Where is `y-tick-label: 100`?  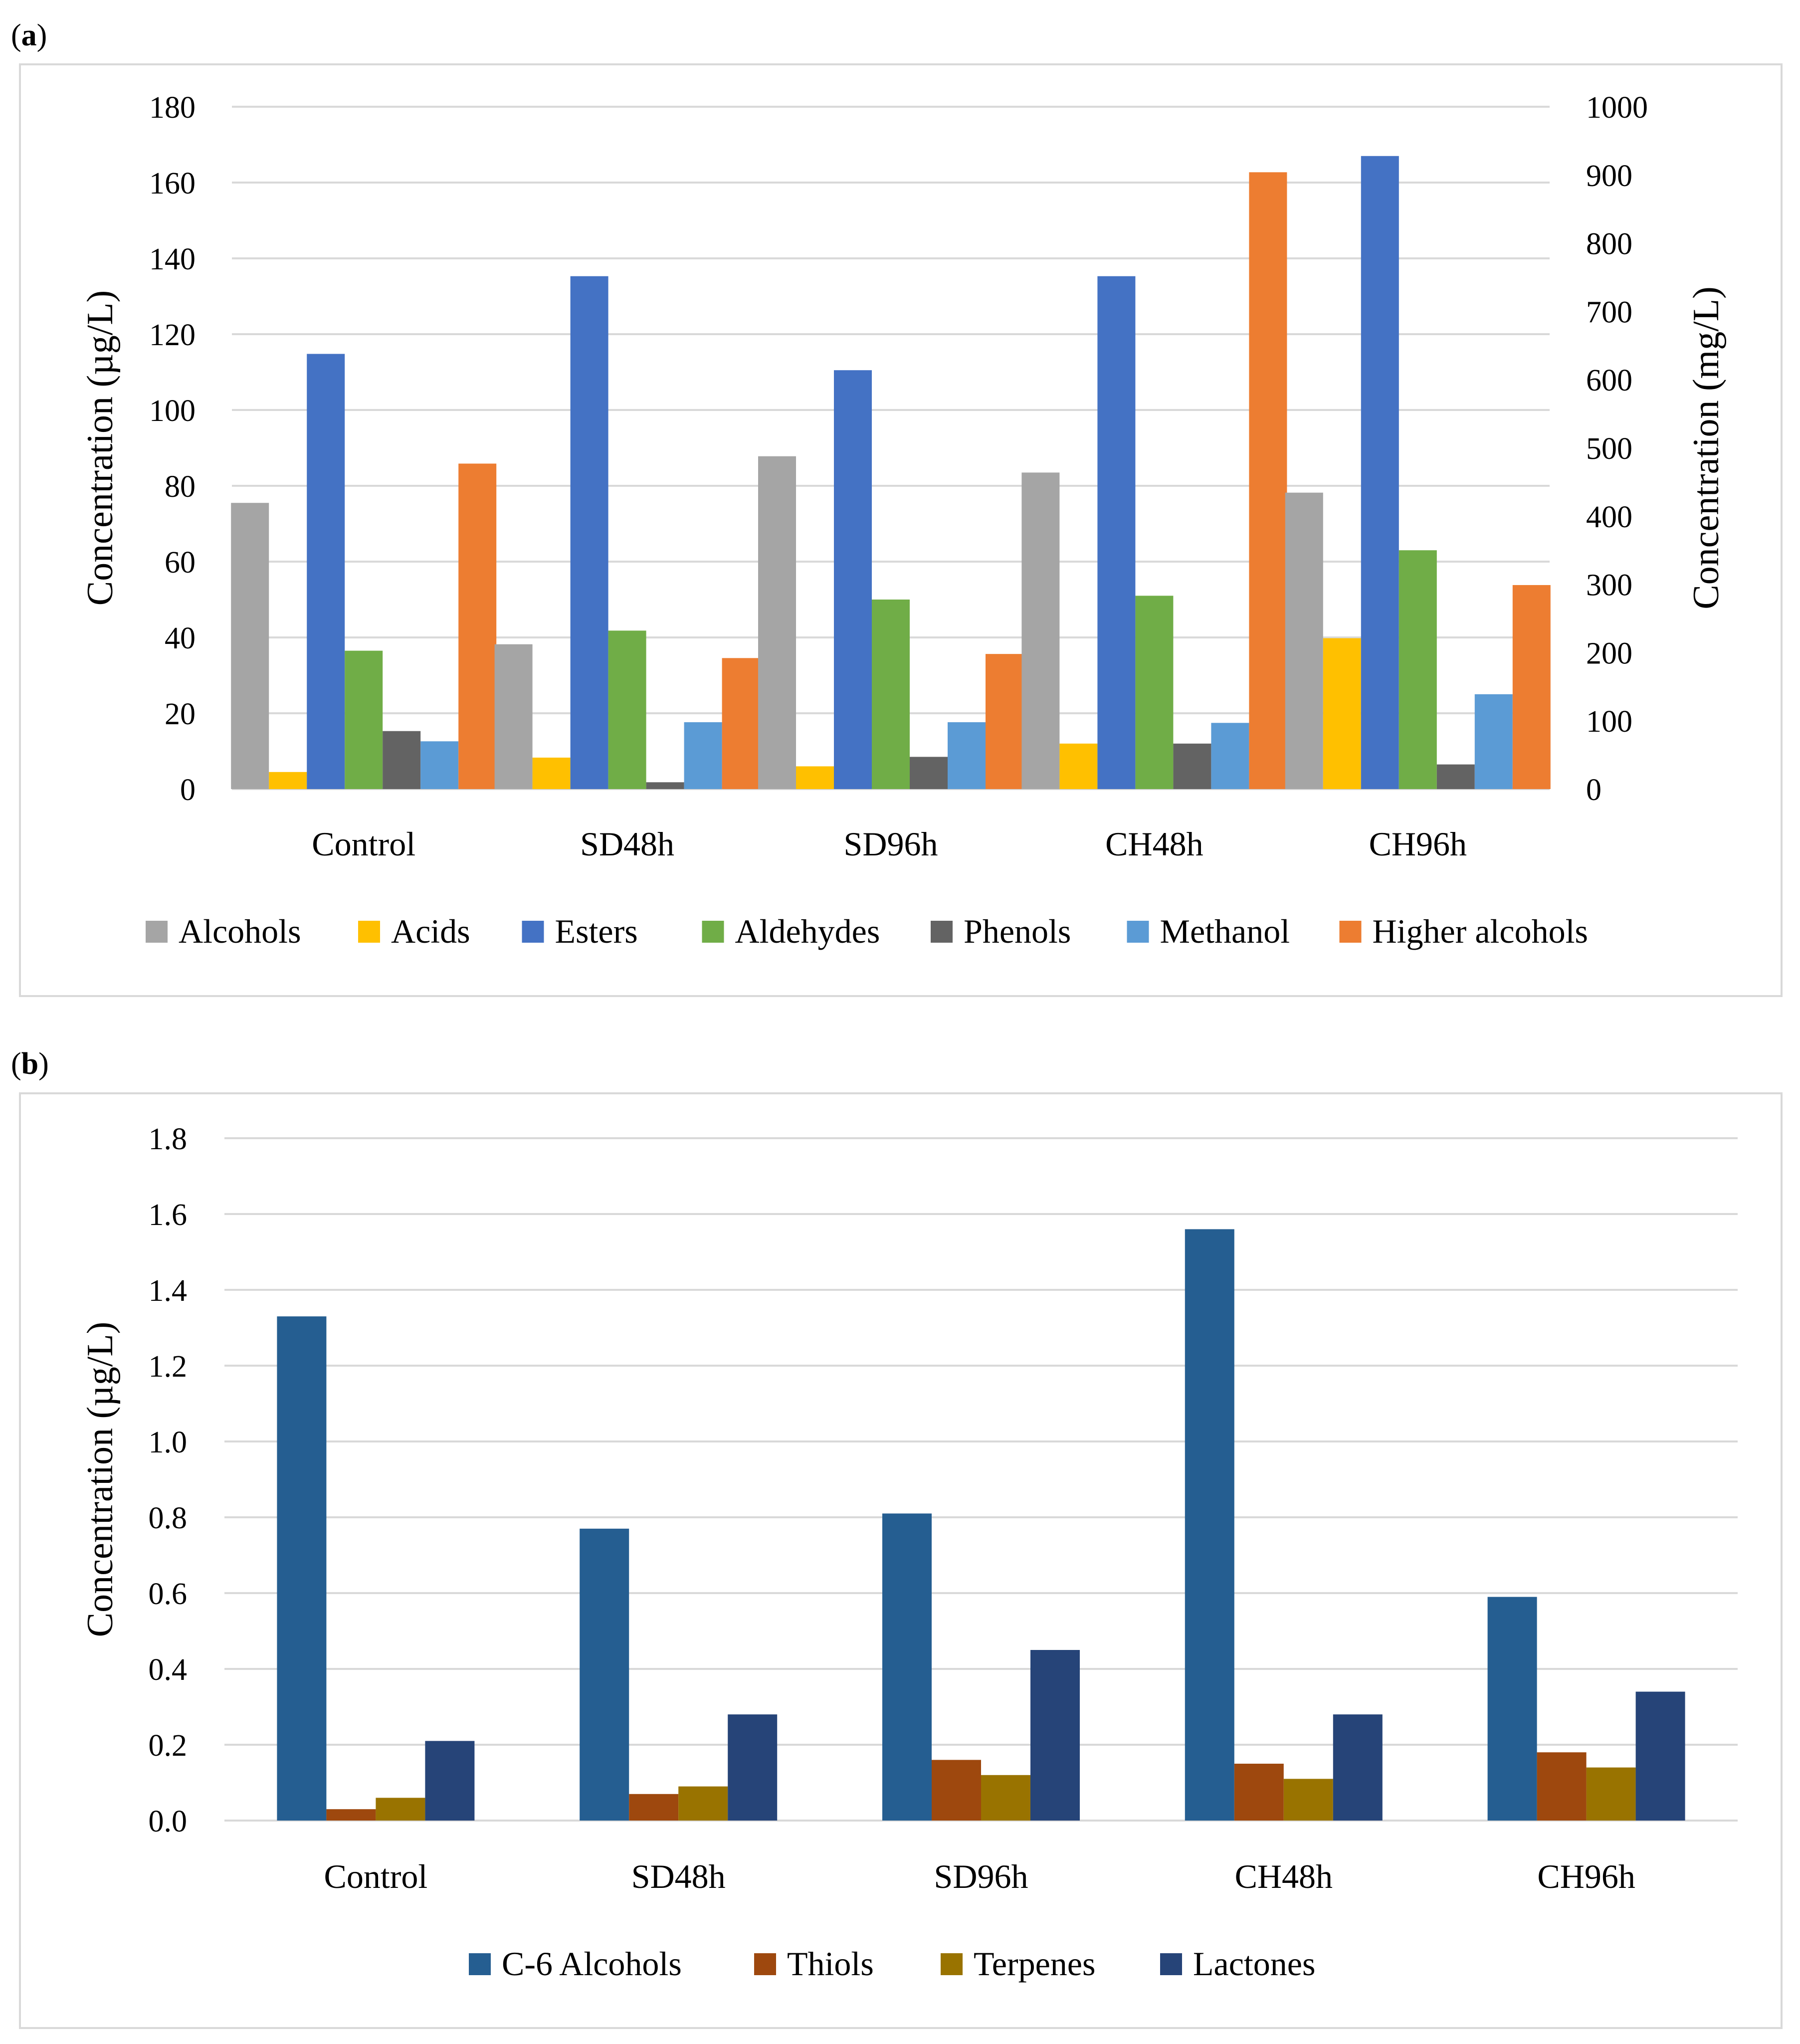 y-tick-label: 100 is located at coordinates (172, 411).